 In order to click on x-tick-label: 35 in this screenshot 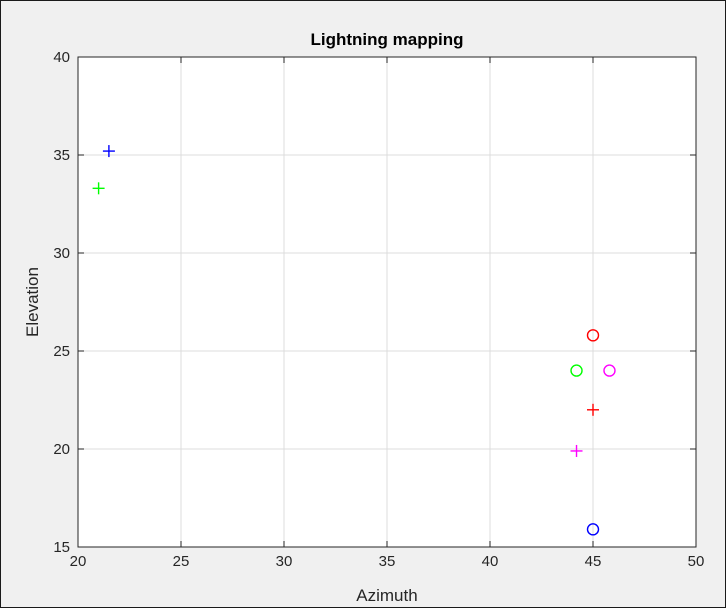, I will do `click(387, 561)`.